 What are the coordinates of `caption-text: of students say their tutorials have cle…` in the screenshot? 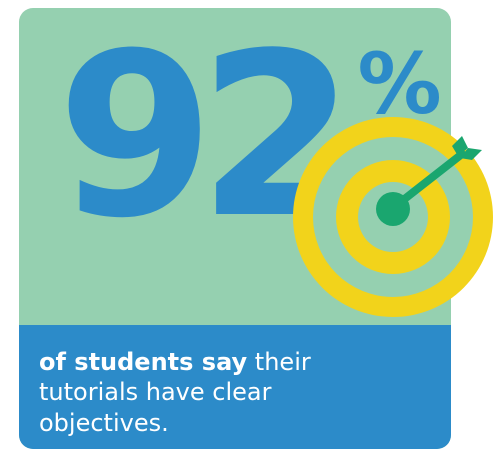 It's located at (219, 392).